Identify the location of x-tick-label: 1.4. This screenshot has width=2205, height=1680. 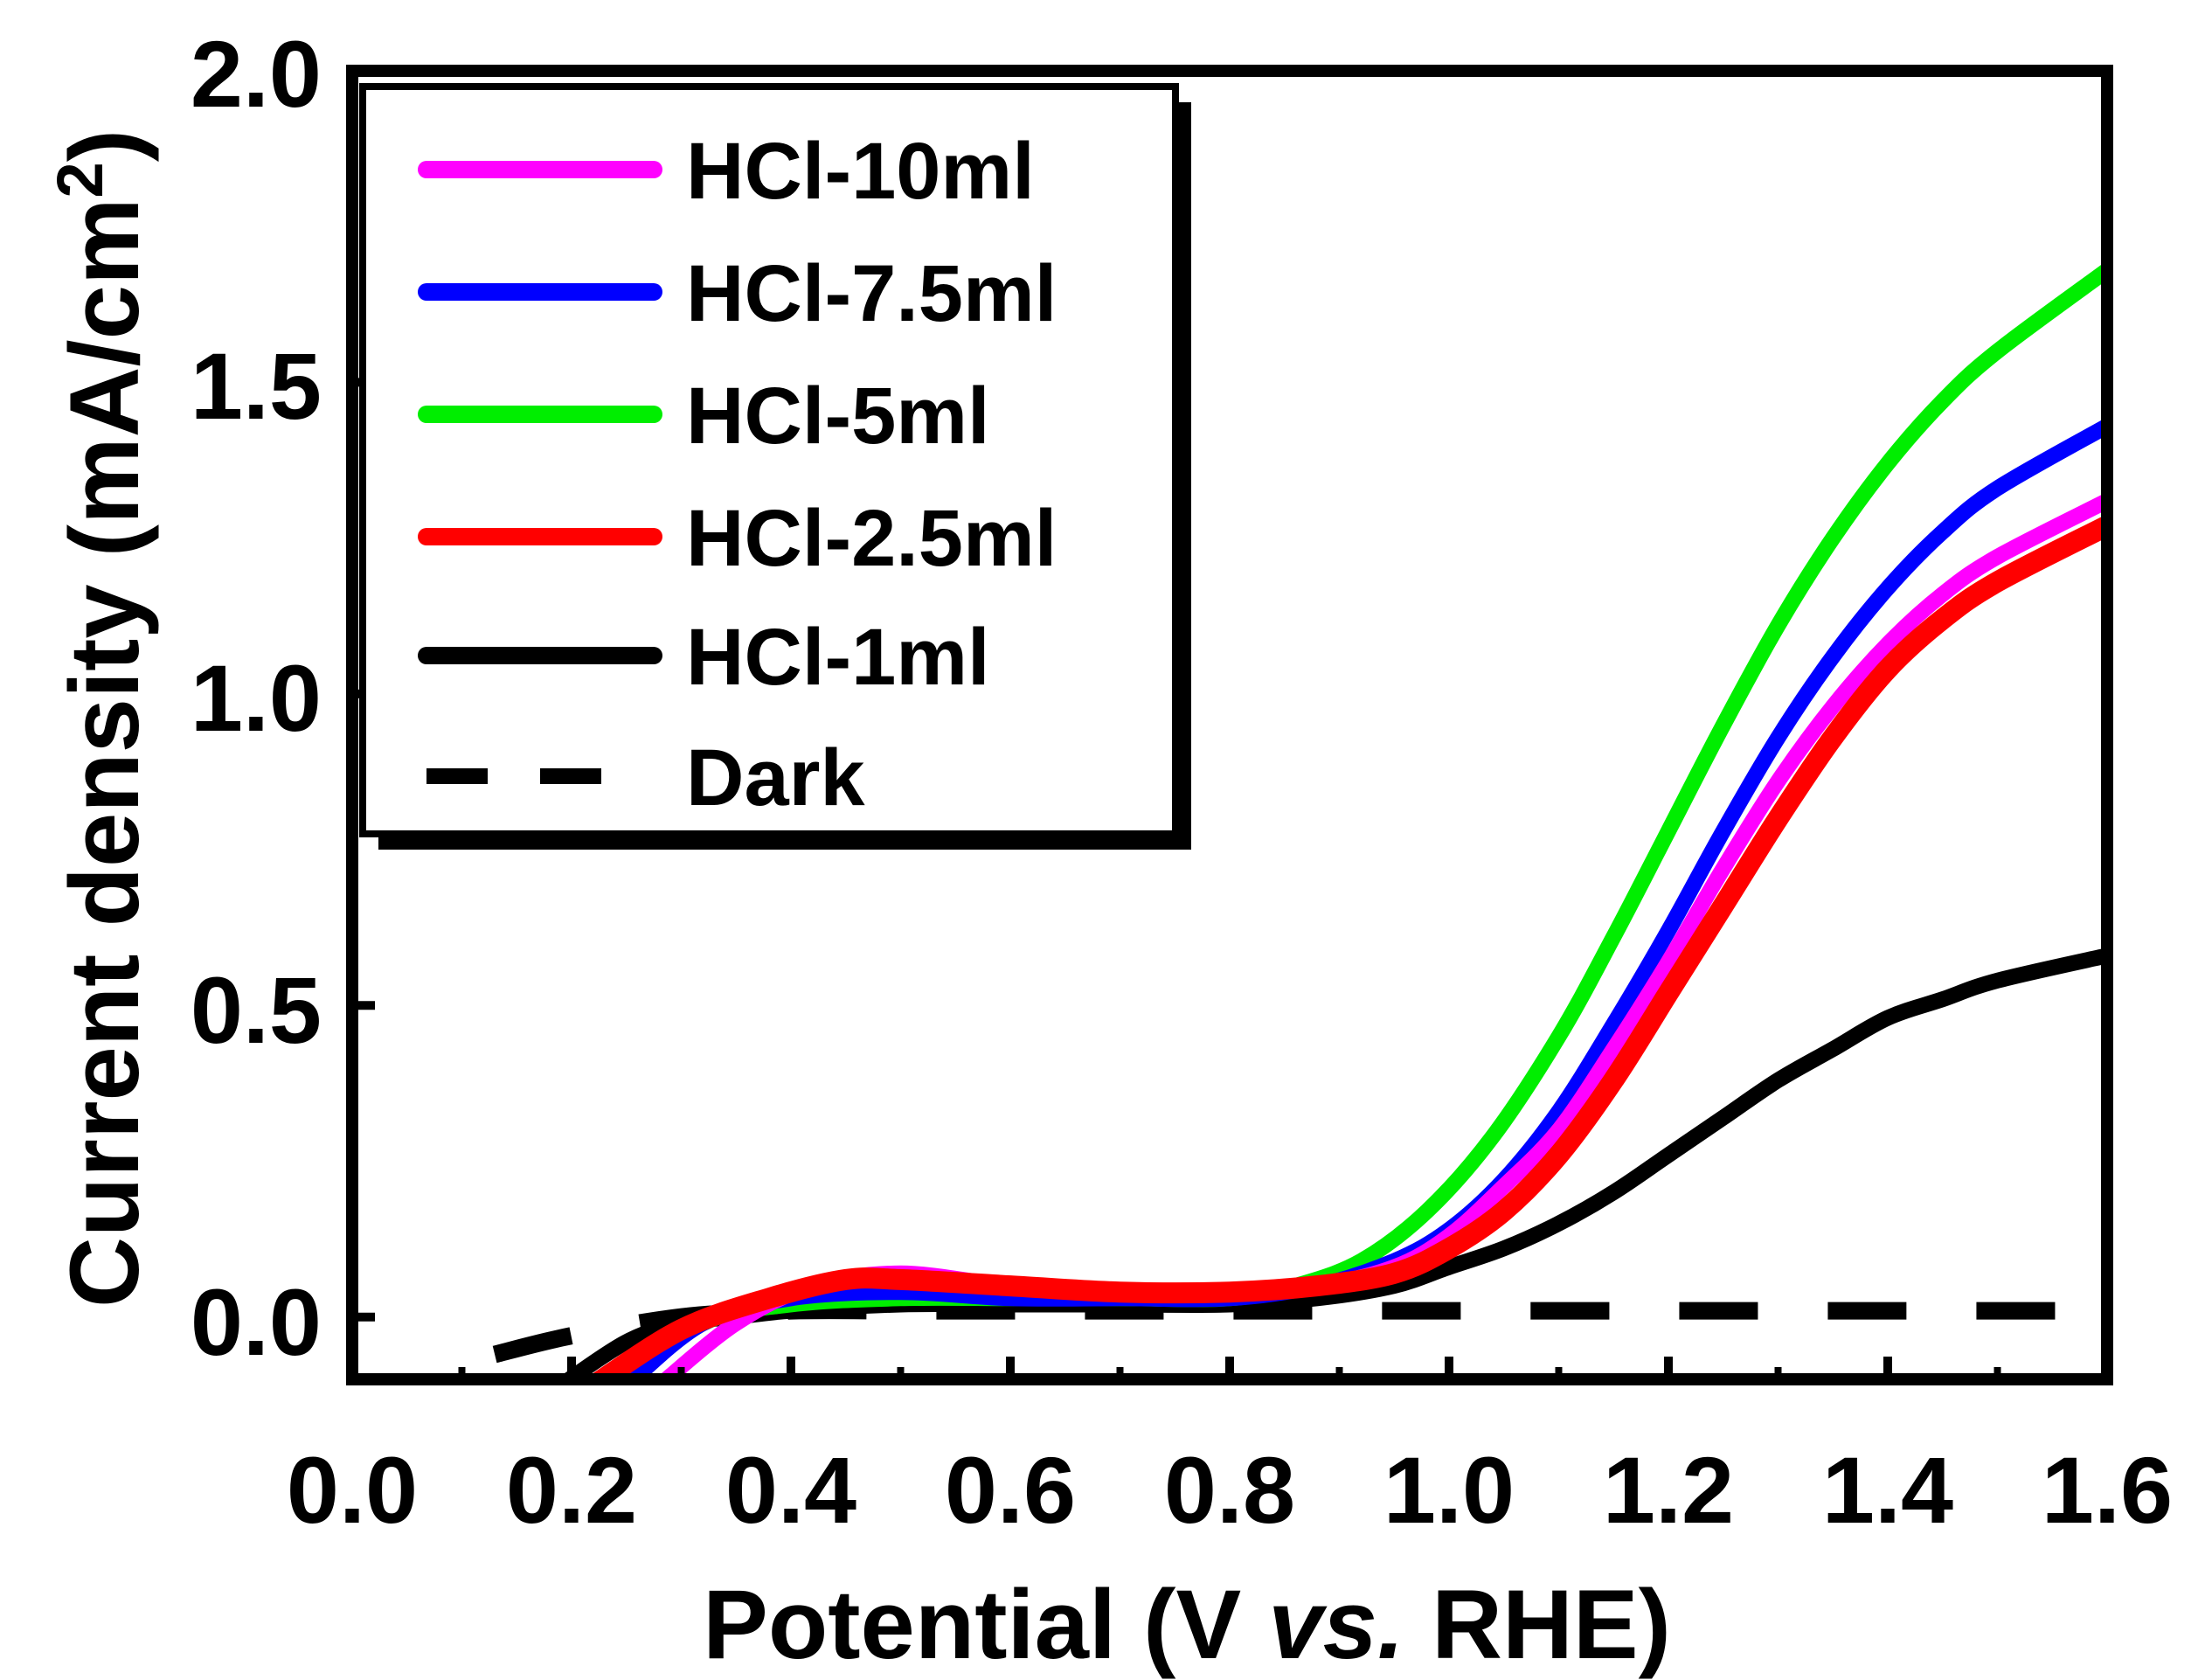
(1888, 1490).